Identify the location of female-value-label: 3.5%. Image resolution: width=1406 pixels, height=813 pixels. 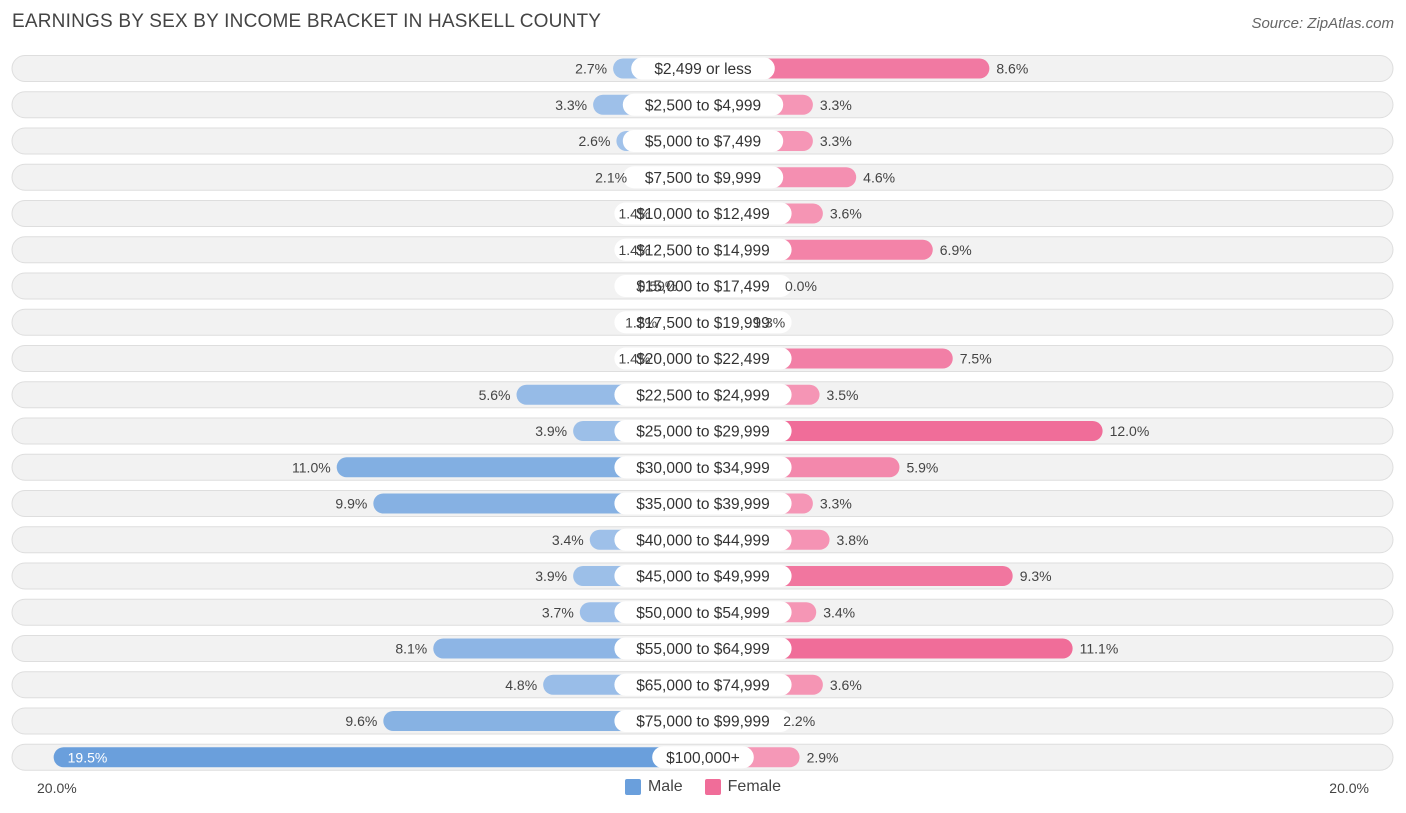
(843, 395).